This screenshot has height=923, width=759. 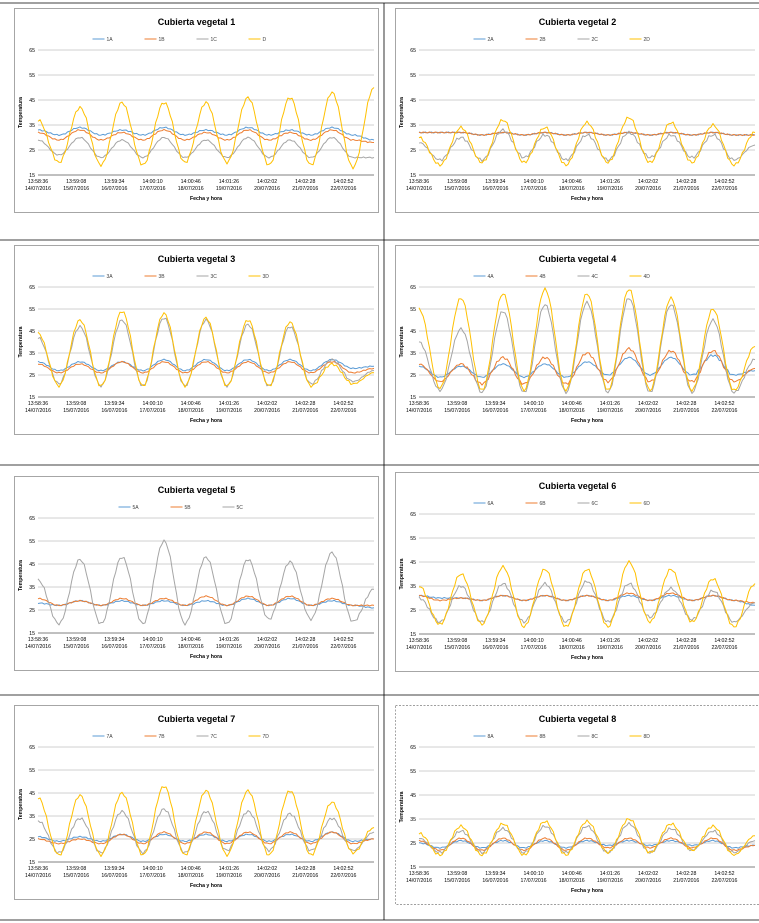 What do you see at coordinates (595, 737) in the screenshot?
I see `legend-label: 8C` at bounding box center [595, 737].